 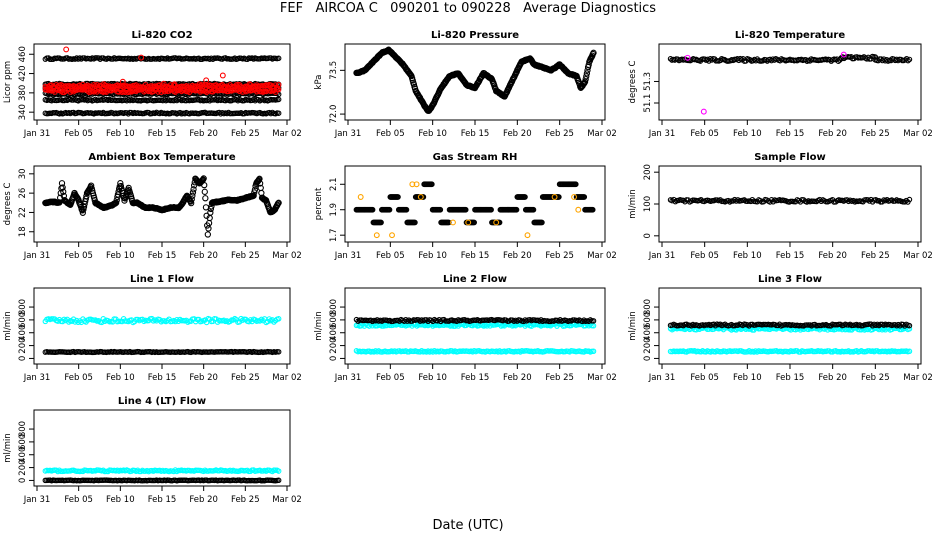 What do you see at coordinates (469, 210) in the screenshot?
I see `series-rh-orange` at bounding box center [469, 210].